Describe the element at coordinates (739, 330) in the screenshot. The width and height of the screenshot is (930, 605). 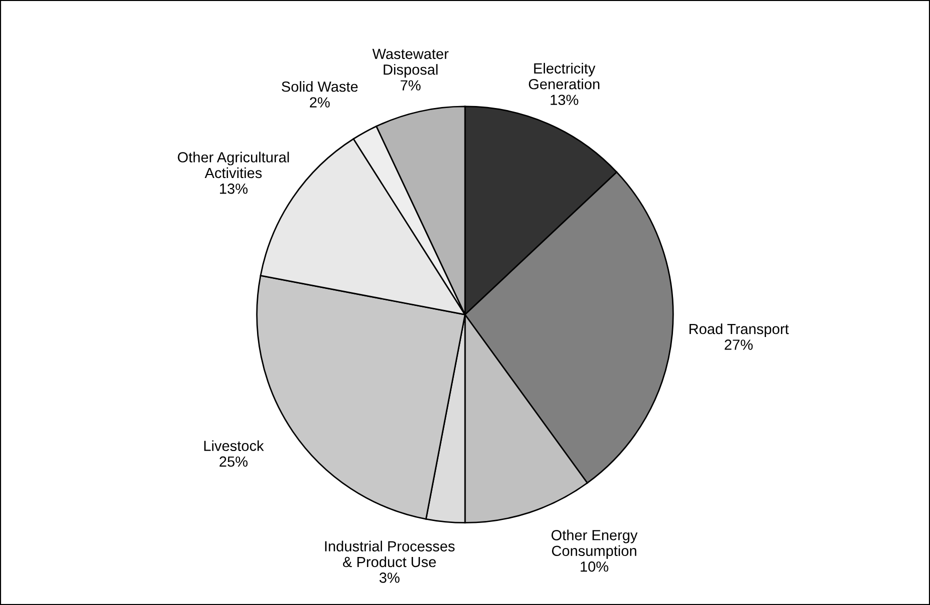
I see `slice-label: Road Transport` at that location.